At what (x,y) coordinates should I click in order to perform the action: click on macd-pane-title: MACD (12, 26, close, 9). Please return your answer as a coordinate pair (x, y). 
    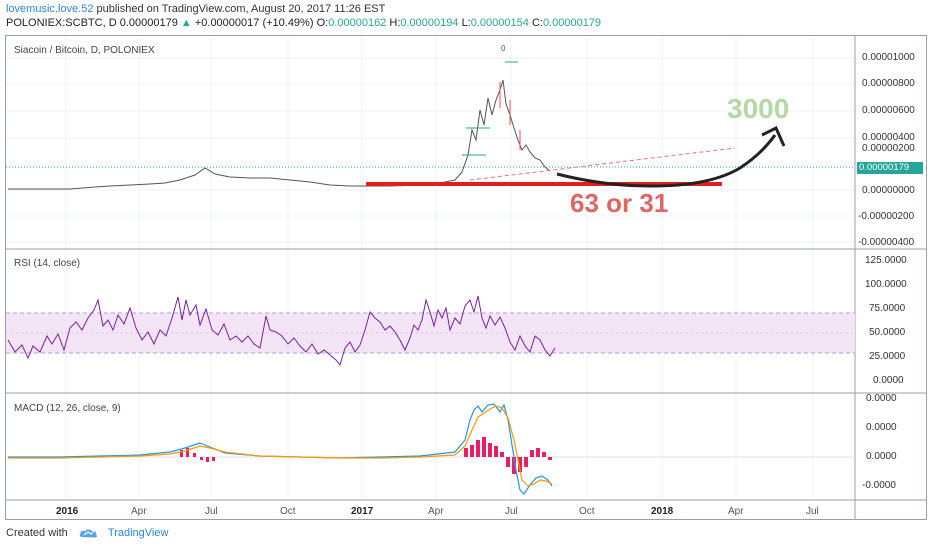
    Looking at the image, I should click on (67, 408).